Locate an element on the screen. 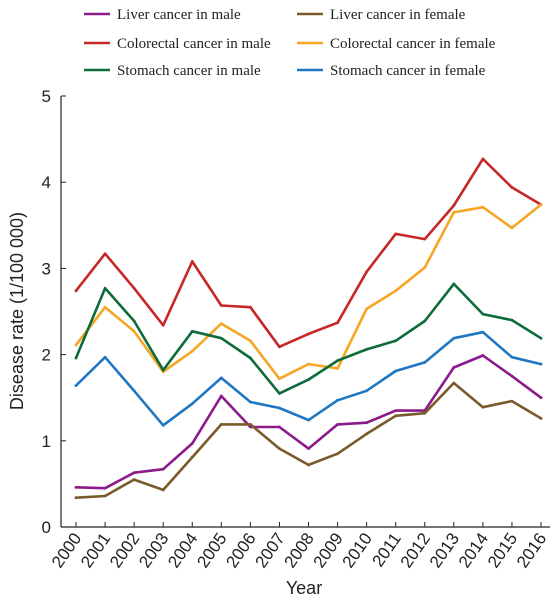 This screenshot has height=601, width=555. legend-label: Liver cancer in female is located at coordinates (398, 15).